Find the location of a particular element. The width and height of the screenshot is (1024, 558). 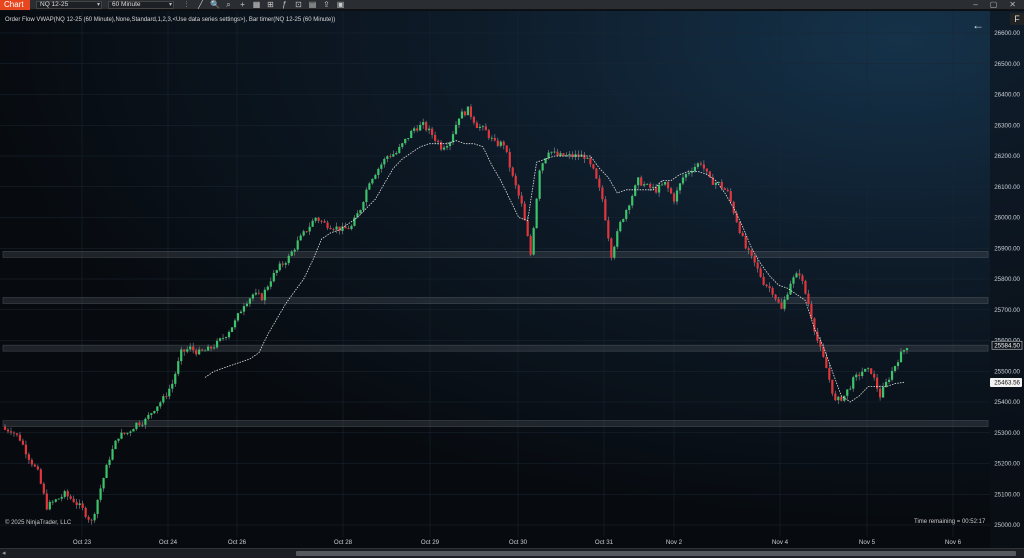

share-icon: ⇪ is located at coordinates (326, 4).